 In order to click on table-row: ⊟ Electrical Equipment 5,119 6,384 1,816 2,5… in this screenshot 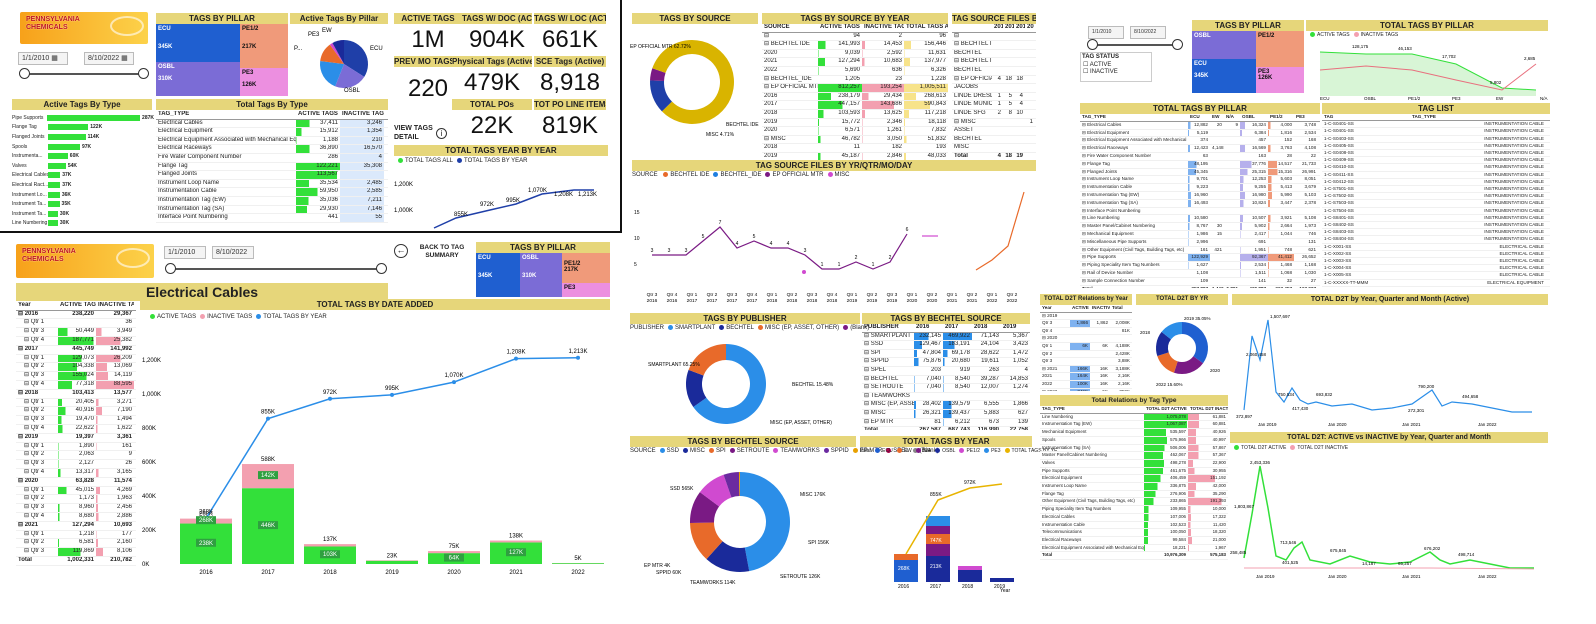, I will do `click(1200, 133)`.